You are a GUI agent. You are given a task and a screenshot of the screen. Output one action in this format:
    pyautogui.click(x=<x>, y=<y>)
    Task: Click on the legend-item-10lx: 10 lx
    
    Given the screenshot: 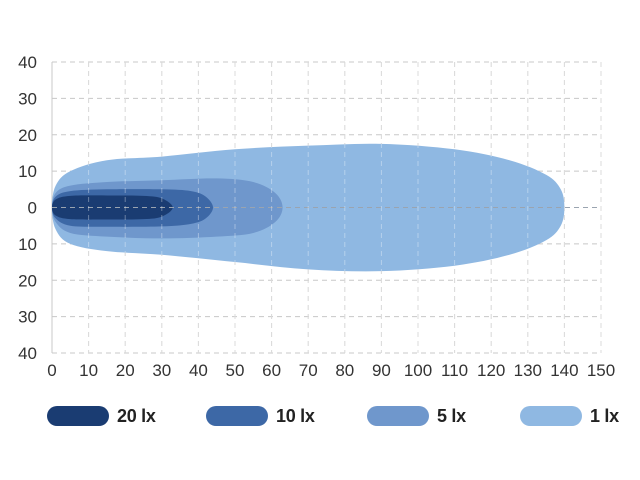 What is the action you would take?
    pyautogui.click(x=260, y=416)
    